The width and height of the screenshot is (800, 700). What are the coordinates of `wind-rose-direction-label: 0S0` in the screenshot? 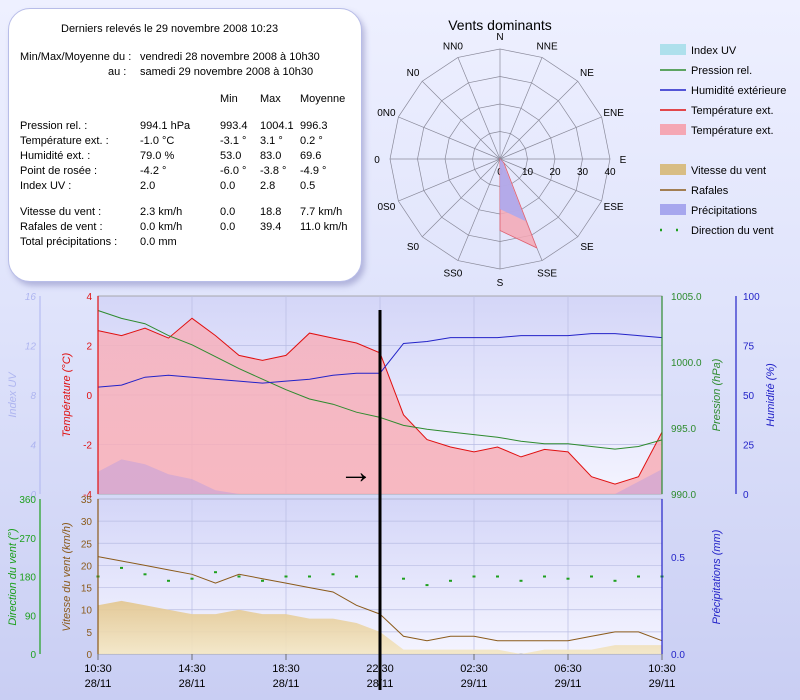 It's located at (387, 207).